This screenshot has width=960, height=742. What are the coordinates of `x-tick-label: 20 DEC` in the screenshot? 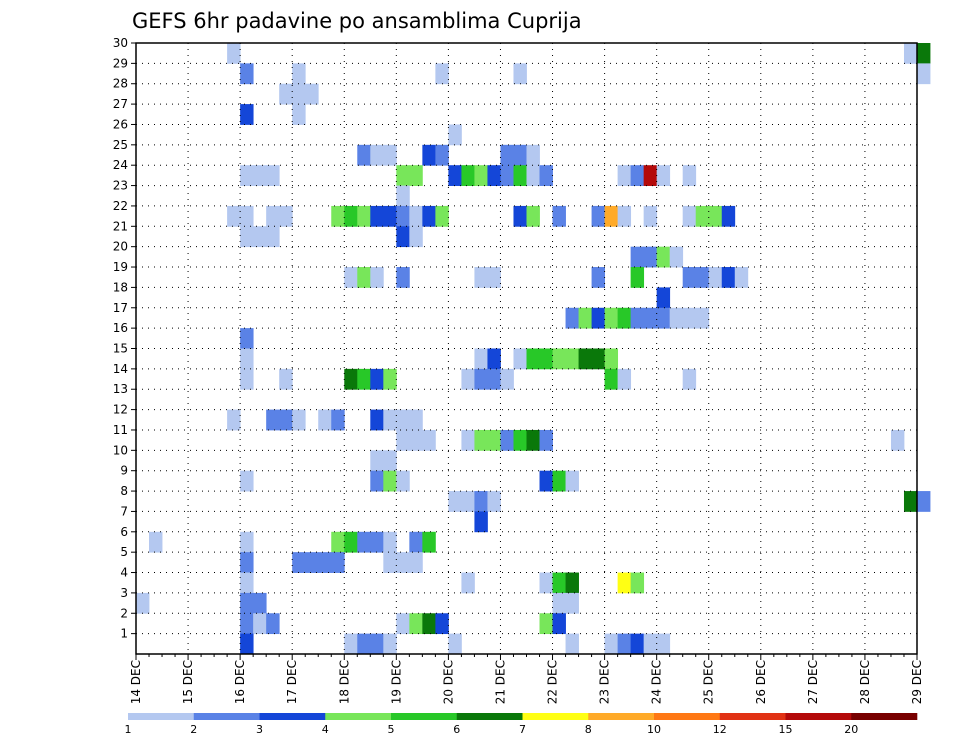 It's located at (448, 682).